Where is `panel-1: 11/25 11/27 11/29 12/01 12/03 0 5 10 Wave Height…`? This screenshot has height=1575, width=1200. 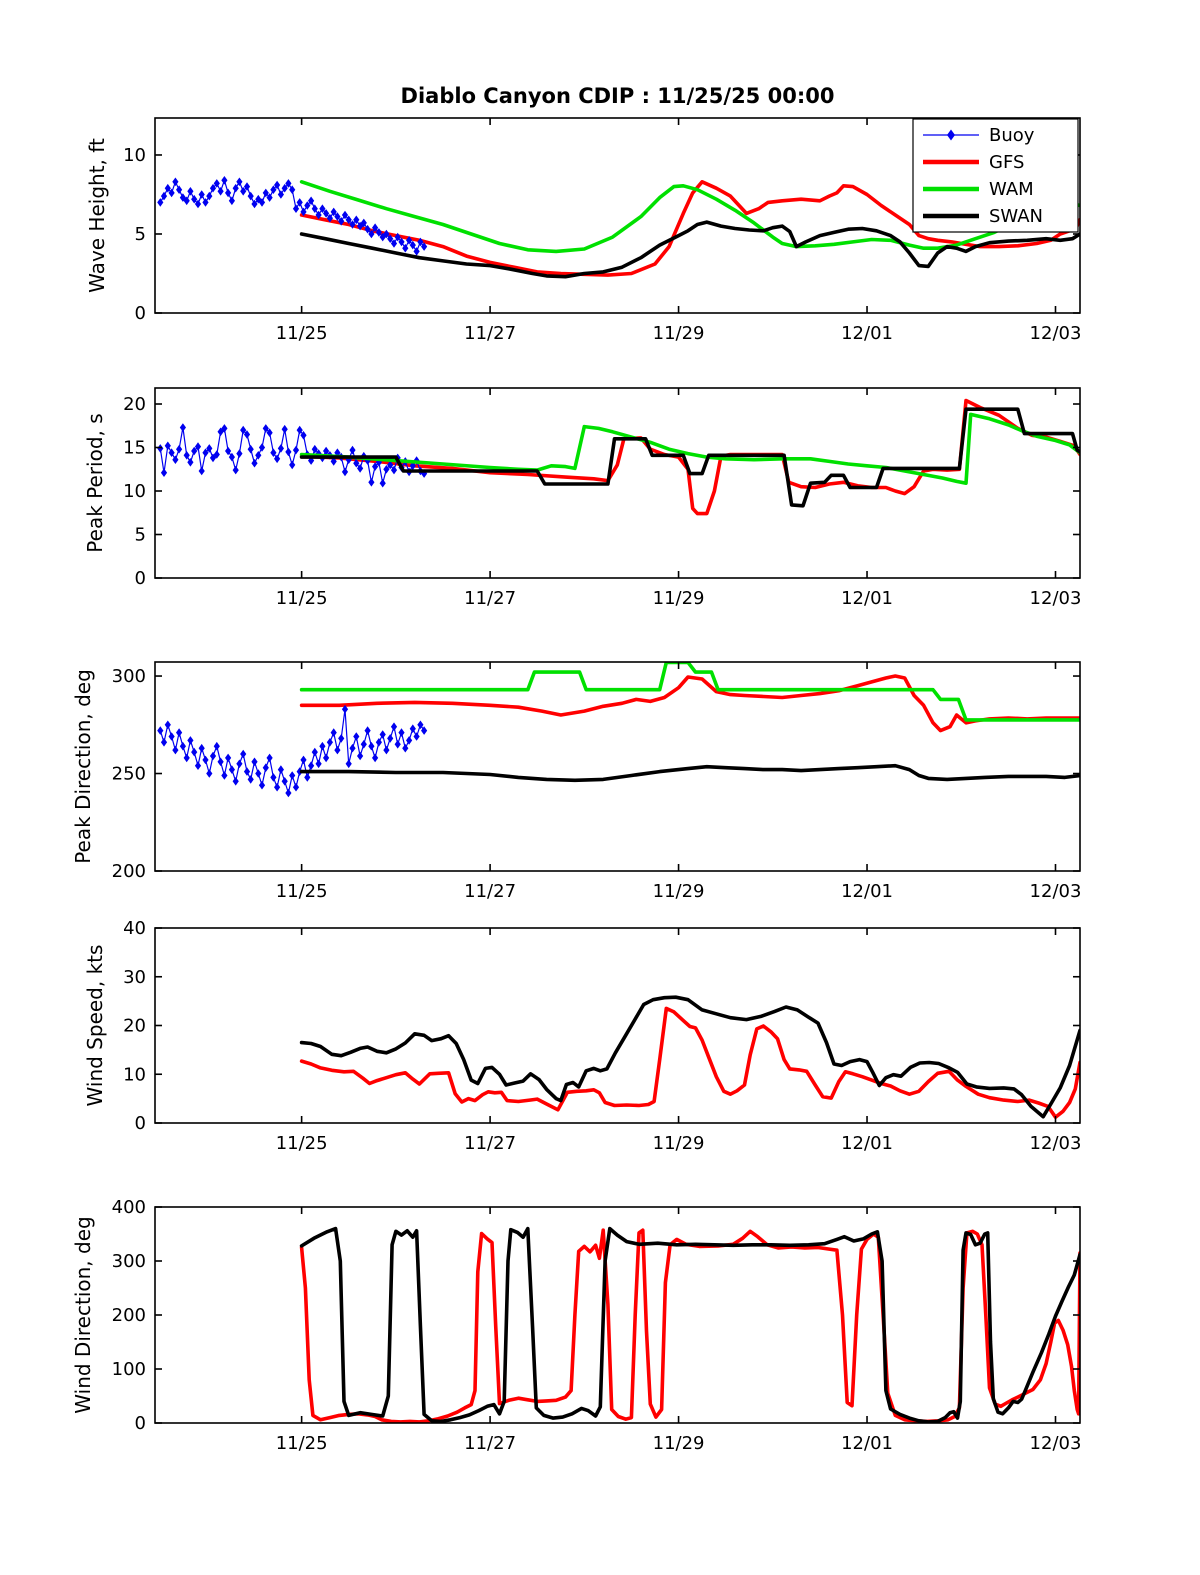 panel-1: 11/25 11/27 11/29 12/01 12/03 0 5 10 Wave Height… is located at coordinates (583, 230).